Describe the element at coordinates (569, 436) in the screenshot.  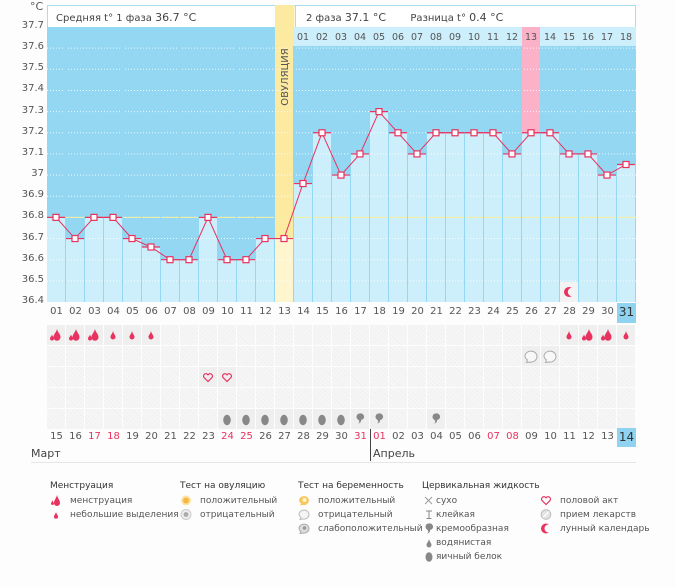
I see `date-label: 11` at that location.